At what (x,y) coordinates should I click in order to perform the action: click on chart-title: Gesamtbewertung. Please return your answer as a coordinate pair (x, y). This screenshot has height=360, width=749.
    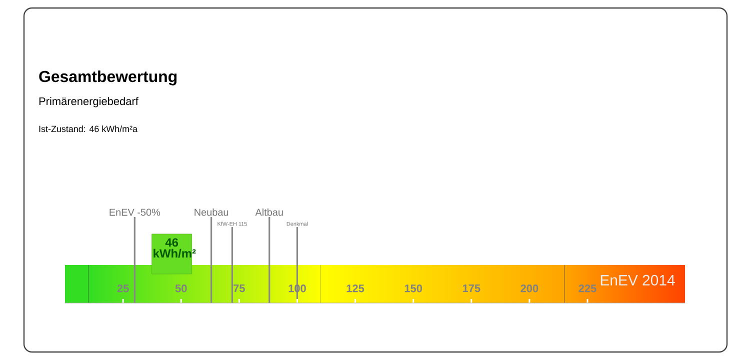
    Looking at the image, I should click on (108, 78).